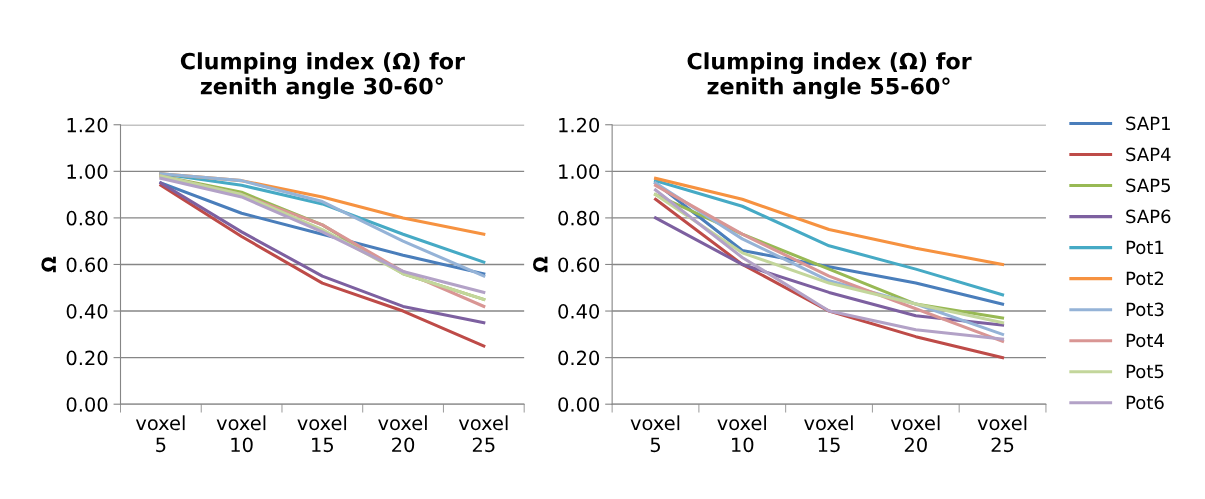 The height and width of the screenshot is (499, 1205). Describe the element at coordinates (1148, 216) in the screenshot. I see `legend-label: SAP6` at that location.